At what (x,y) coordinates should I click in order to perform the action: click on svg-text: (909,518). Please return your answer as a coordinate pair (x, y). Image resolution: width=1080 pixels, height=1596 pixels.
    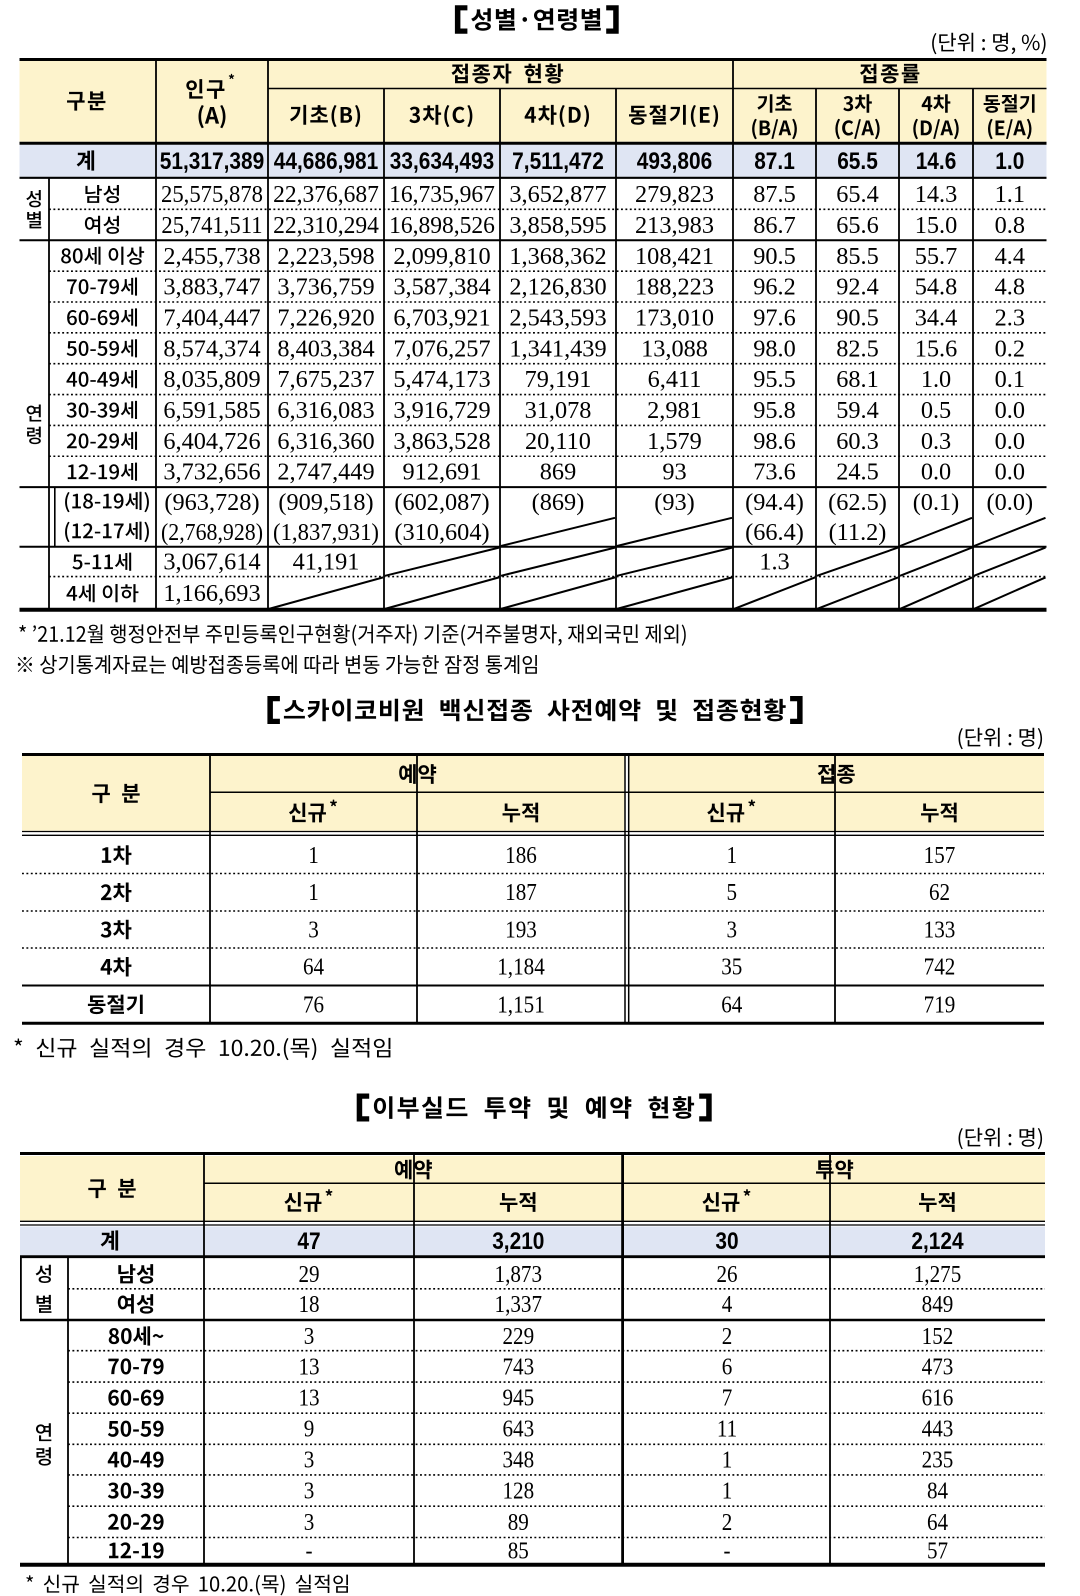
    Looking at the image, I should click on (325, 502).